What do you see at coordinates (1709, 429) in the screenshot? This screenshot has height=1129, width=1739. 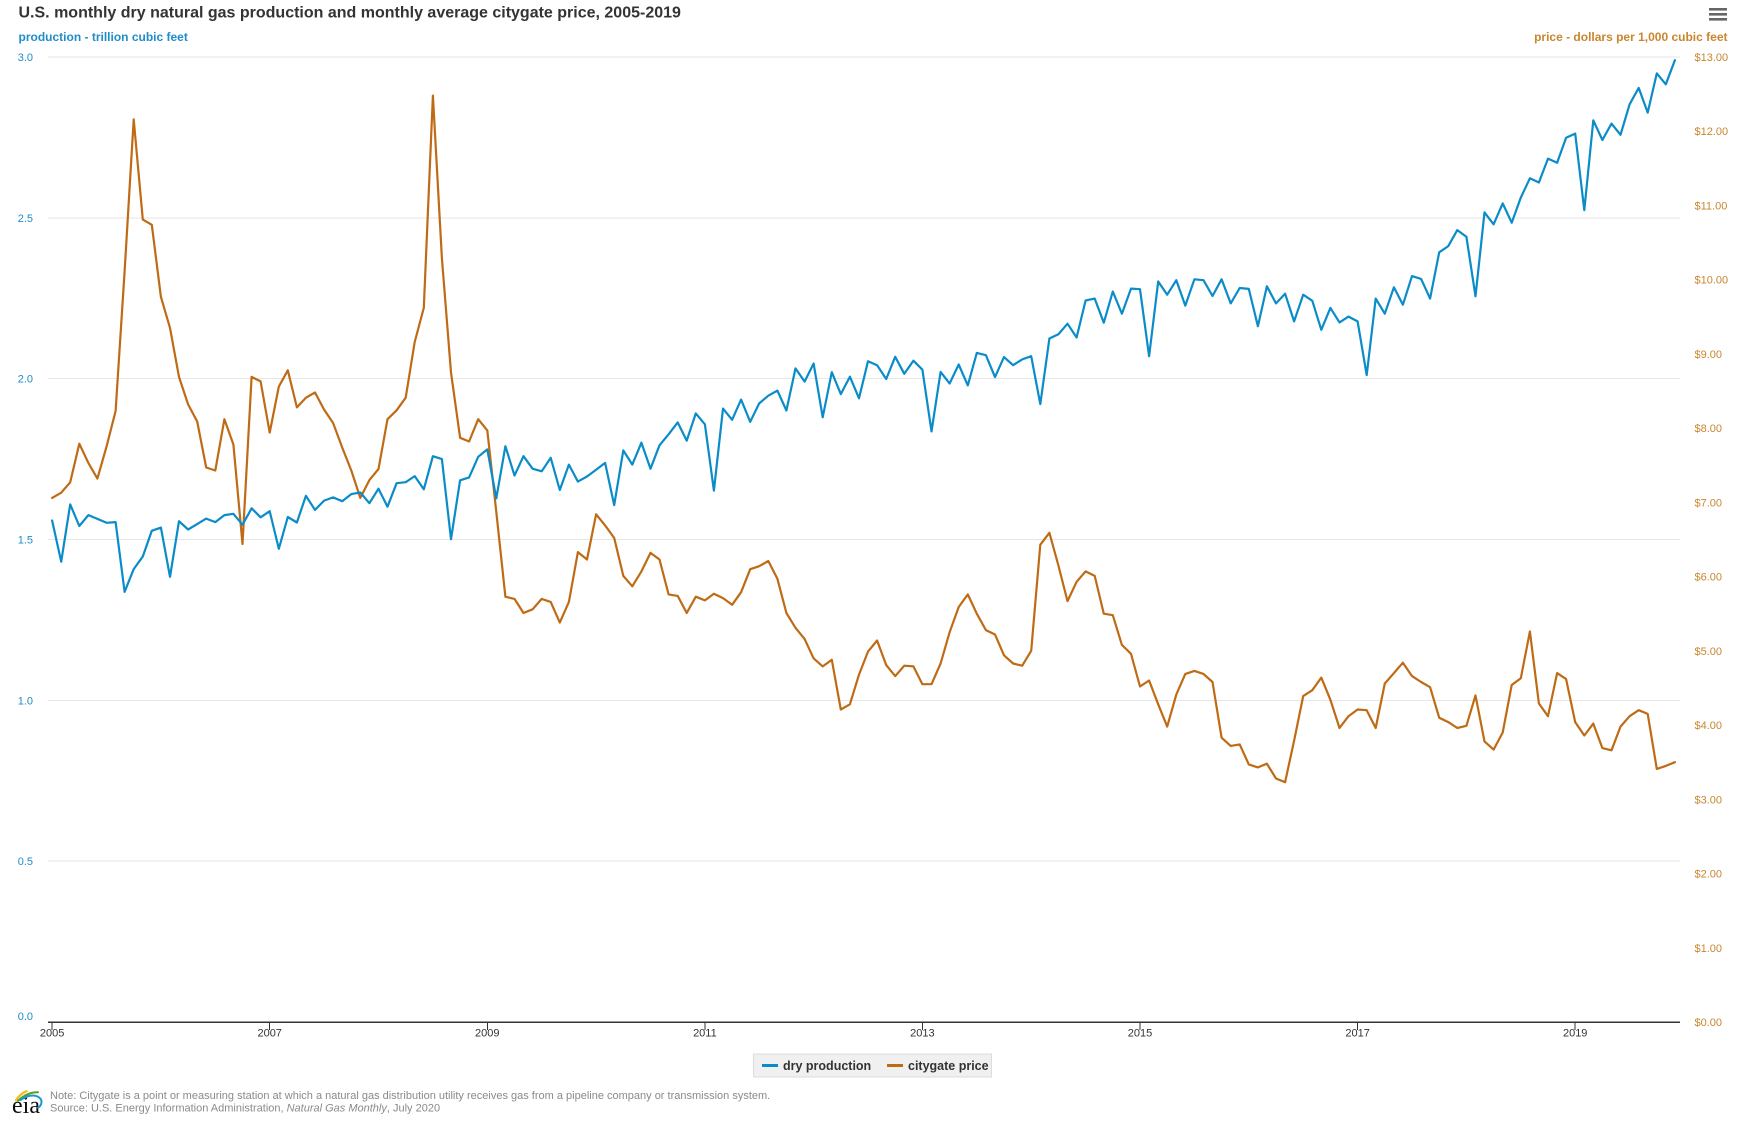 I see `svg-text: $8.00` at bounding box center [1709, 429].